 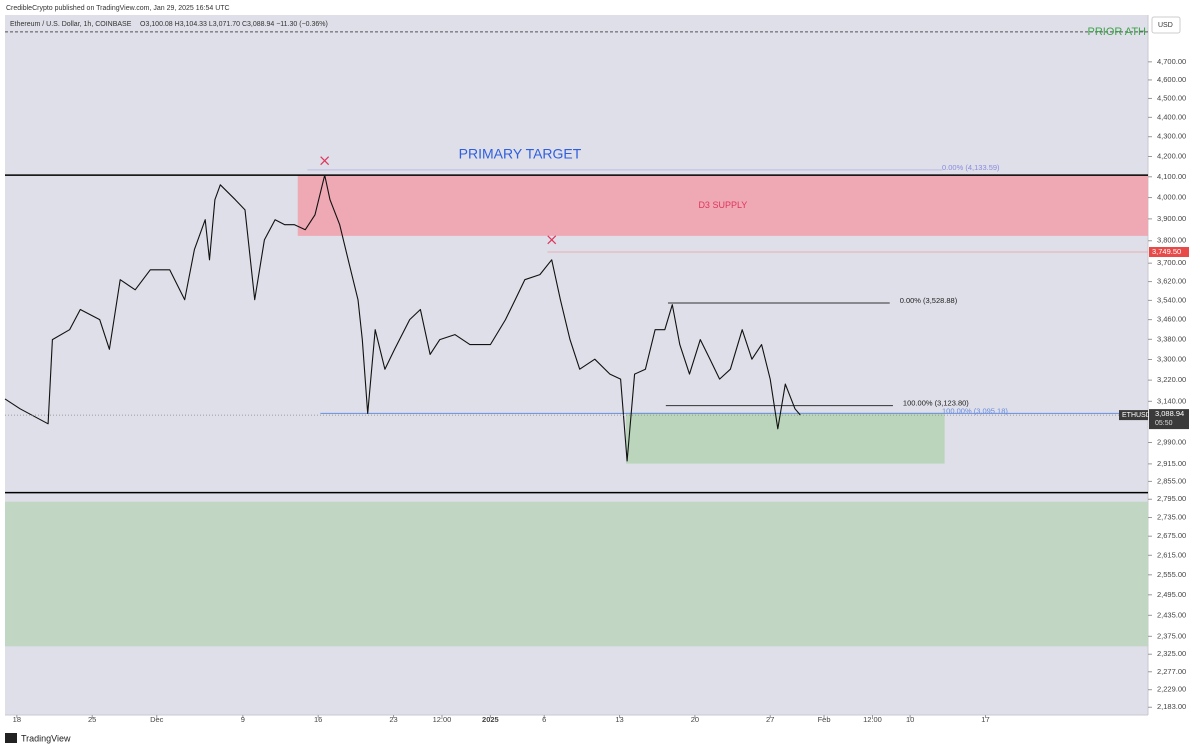 I want to click on x-tick-label: Dec, so click(x=157, y=719).